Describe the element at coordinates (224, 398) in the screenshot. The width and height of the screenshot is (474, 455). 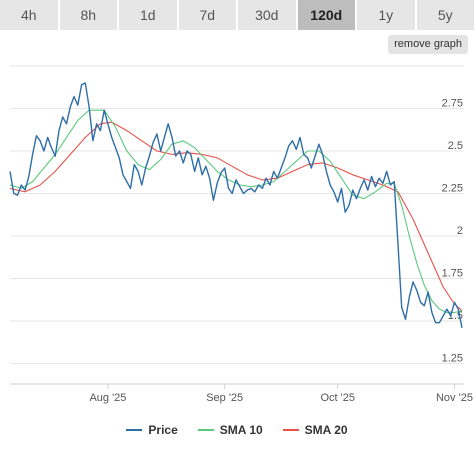
I see `x-tick-label: Sep '25` at that location.